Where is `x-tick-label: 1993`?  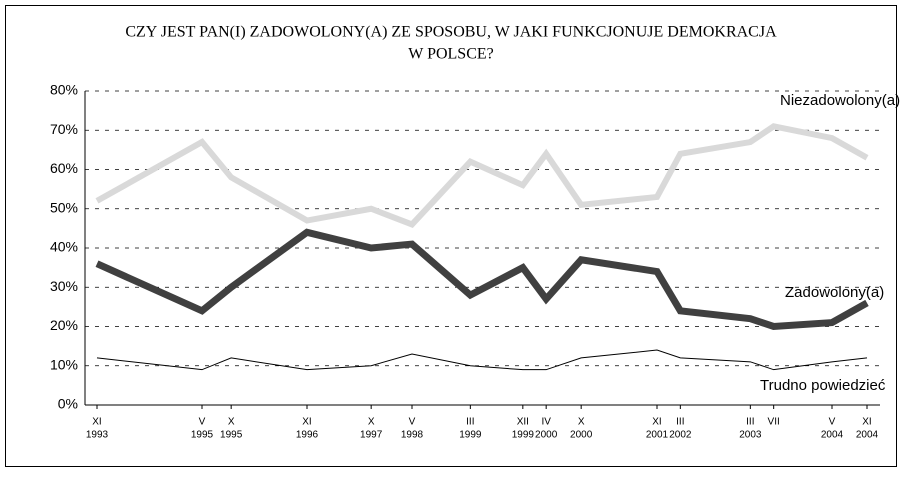
x-tick-label: 1993 is located at coordinates (97, 435).